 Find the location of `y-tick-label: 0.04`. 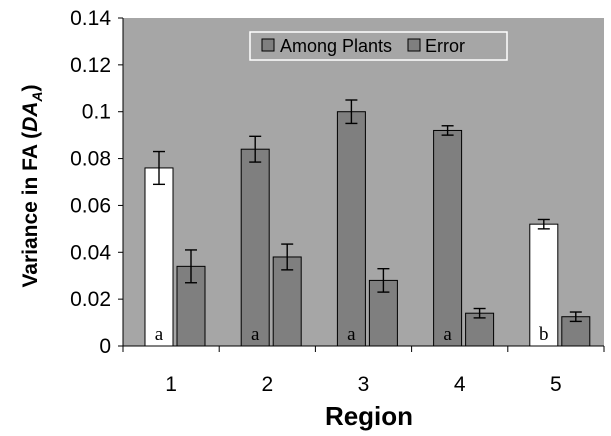

y-tick-label: 0.04 is located at coordinates (90, 252).